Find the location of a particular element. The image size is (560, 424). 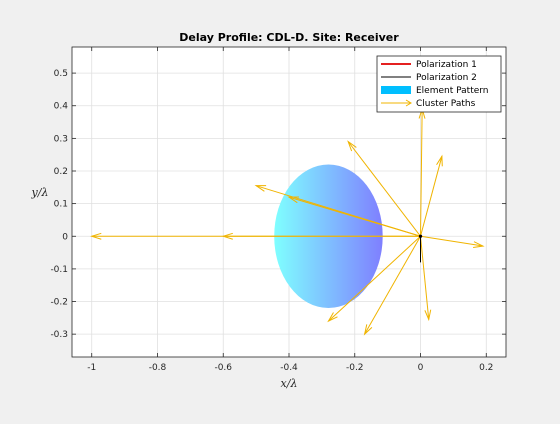

x-tick-label: -0.6 is located at coordinates (223, 368).